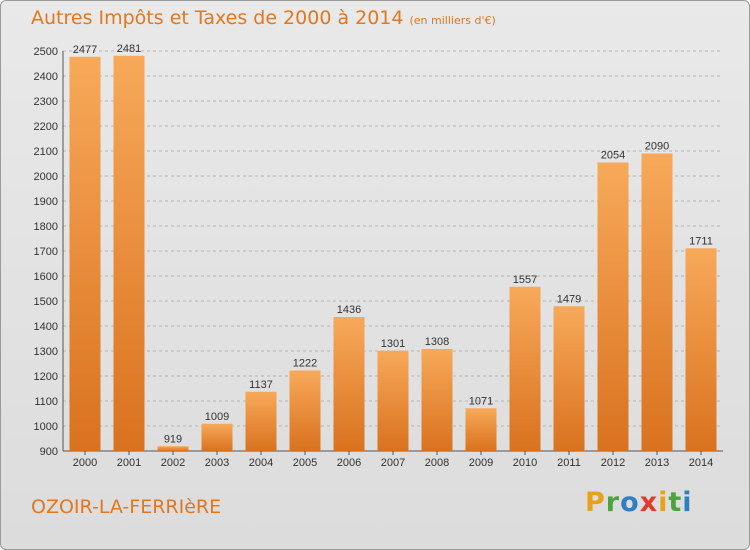  I want to click on x-tick-label: 2001, so click(129, 463).